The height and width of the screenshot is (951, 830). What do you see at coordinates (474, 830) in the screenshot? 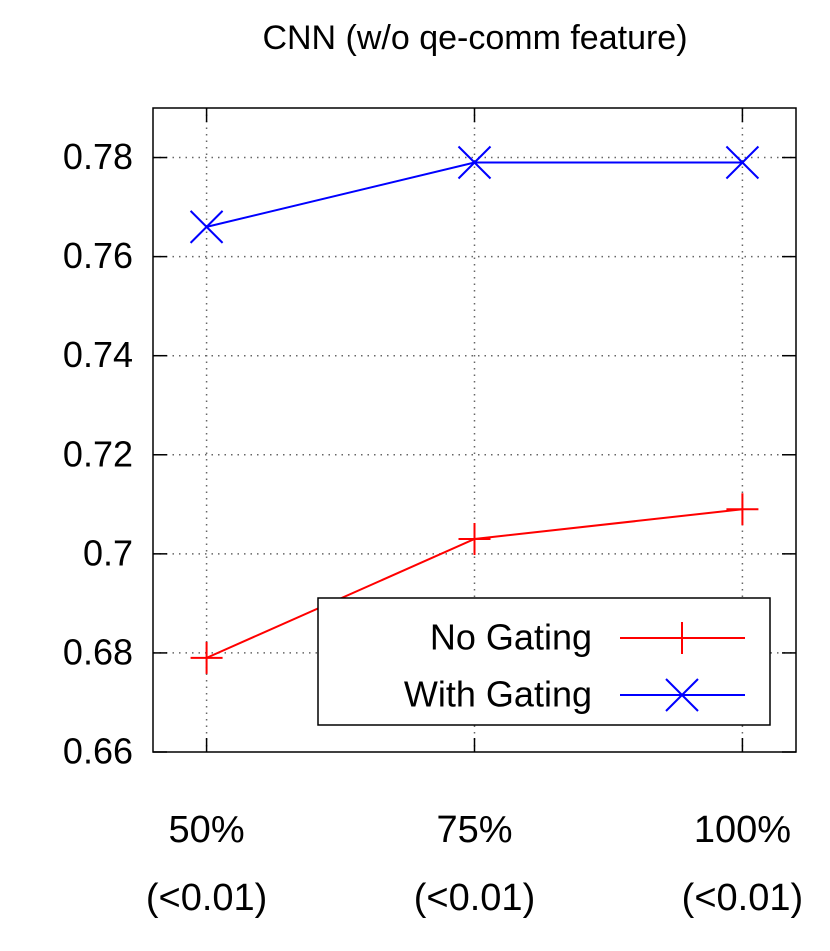
I see `x-tick-label: 75%` at bounding box center [474, 830].